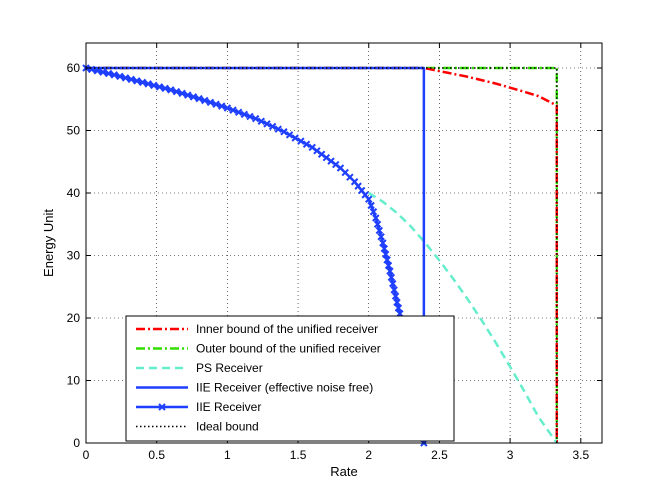 Image resolution: width=664 pixels, height=498 pixels. I want to click on series-line-ps-receiver, so click(463, 317).